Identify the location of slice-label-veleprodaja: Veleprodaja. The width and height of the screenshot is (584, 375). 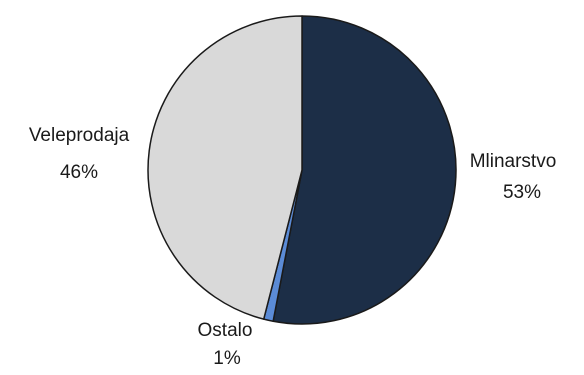
(79, 135).